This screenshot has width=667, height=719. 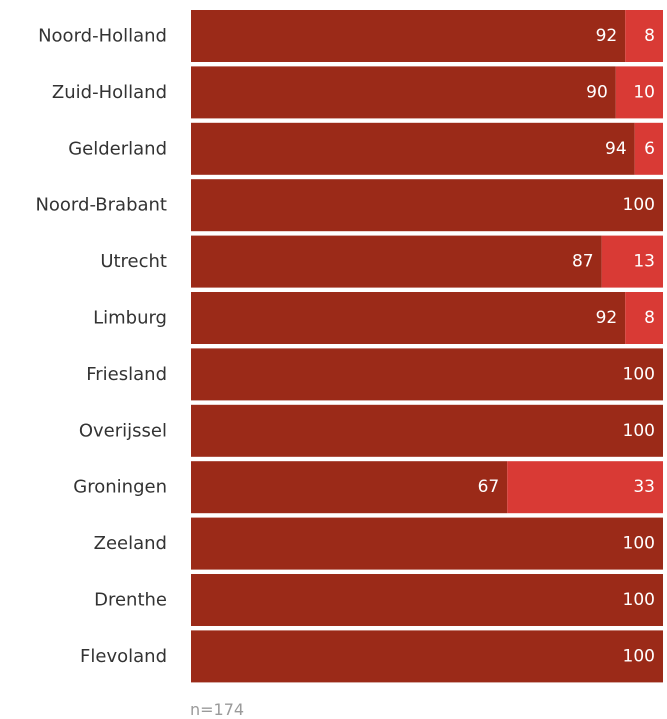 What do you see at coordinates (616, 149) in the screenshot?
I see `data-label: 94` at bounding box center [616, 149].